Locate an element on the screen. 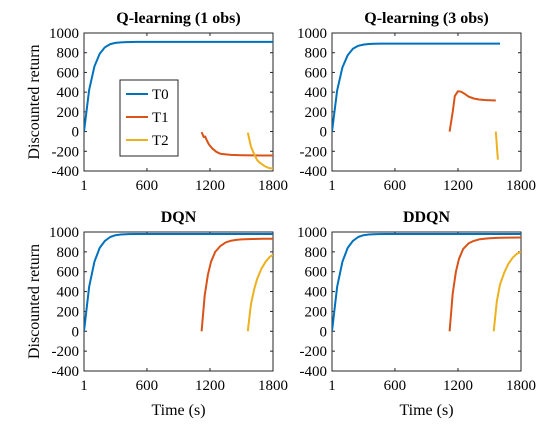 The image size is (550, 431). legend: T0 T1 T2 is located at coordinates (149, 118).